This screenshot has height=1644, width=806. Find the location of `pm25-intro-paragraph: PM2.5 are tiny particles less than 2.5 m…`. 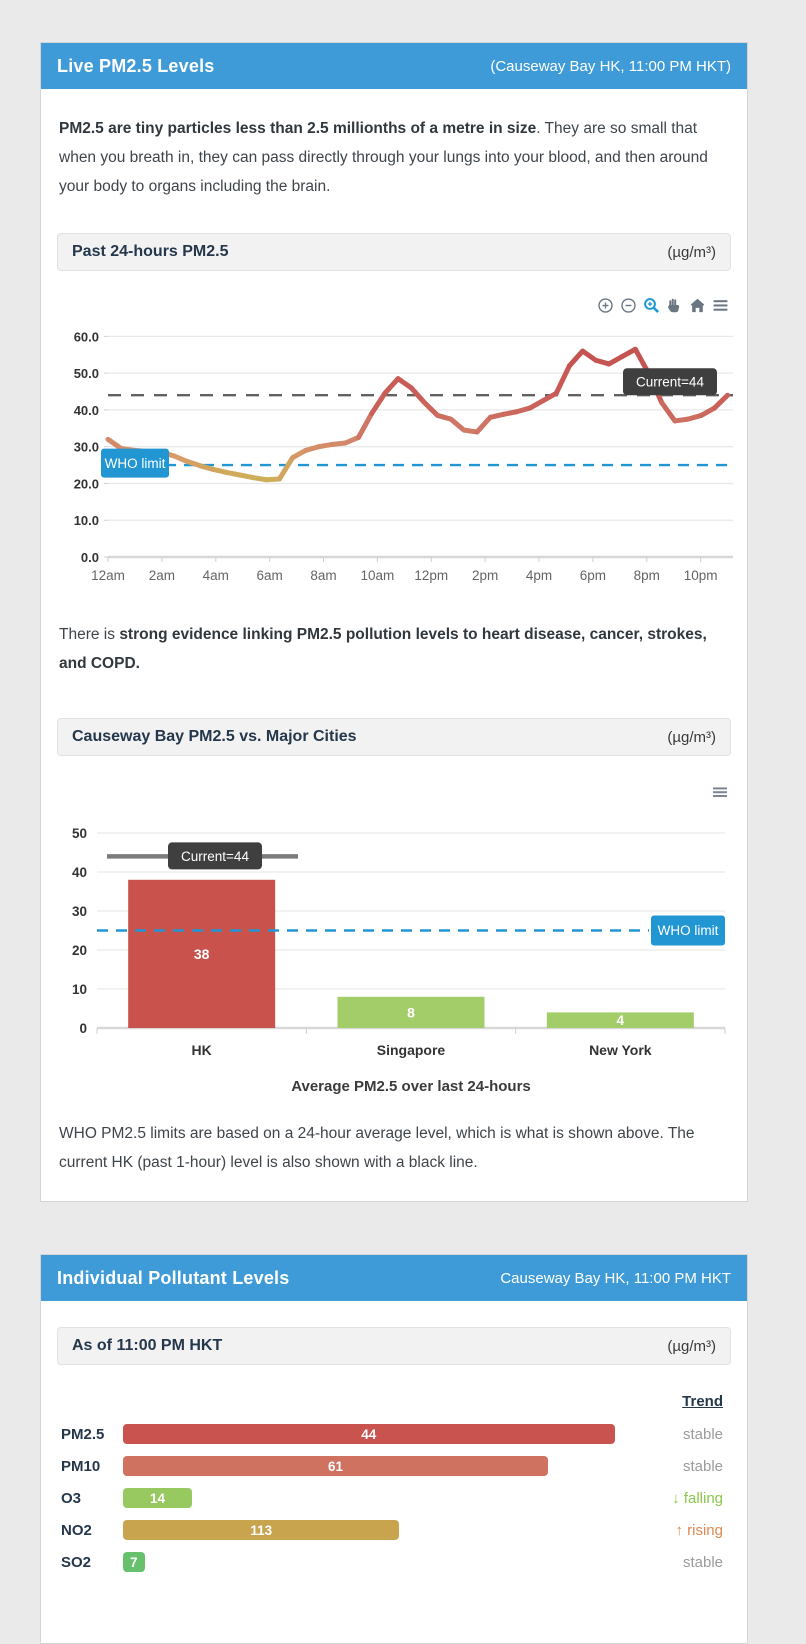

pm25-intro-paragraph: PM2.5 are tiny particles less than 2.5 m… is located at coordinates (394, 157).